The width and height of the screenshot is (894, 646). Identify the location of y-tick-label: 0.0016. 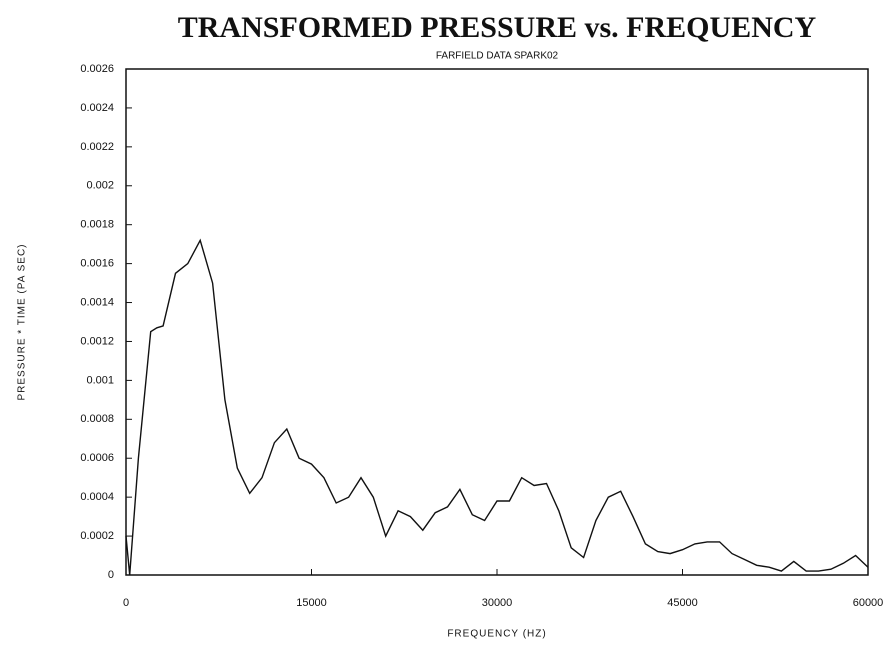
(97, 264).